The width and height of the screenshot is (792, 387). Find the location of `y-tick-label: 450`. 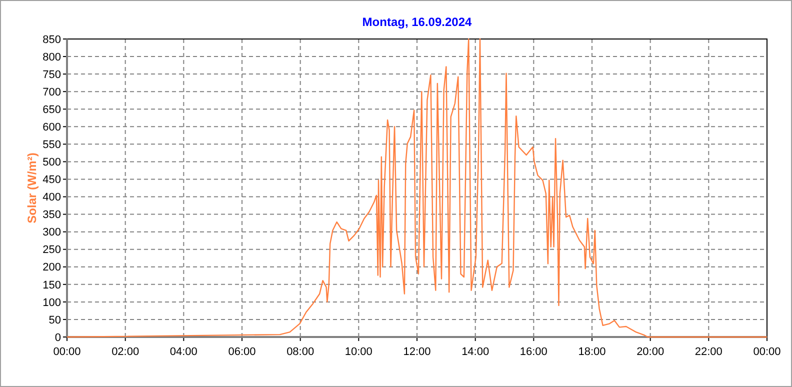

y-tick-label: 450 is located at coordinates (51, 180).